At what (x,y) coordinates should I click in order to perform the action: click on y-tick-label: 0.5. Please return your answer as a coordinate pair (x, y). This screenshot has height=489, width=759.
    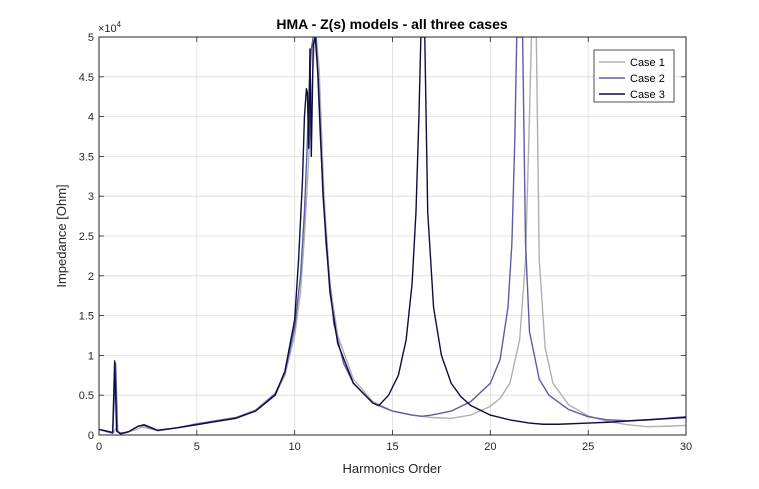
    Looking at the image, I should click on (86, 396).